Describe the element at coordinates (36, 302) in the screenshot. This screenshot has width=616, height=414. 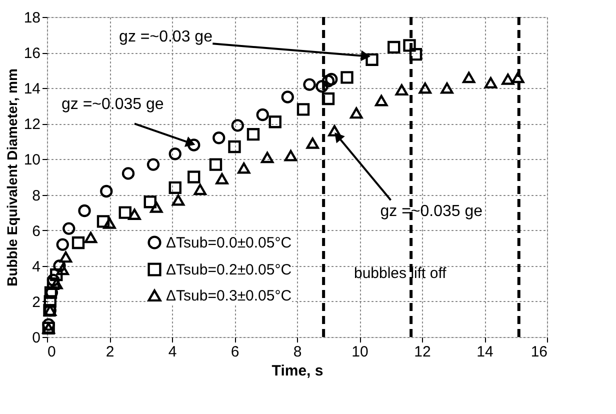
I see `y-tick-label: 2` at that location.